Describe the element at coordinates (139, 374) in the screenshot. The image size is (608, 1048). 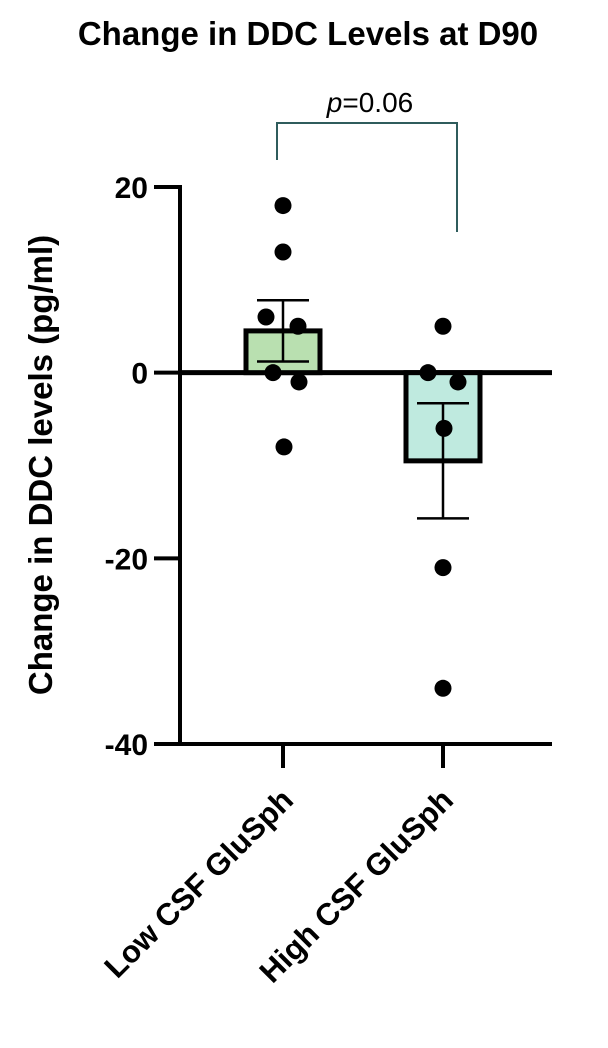
I see `y-tick-label-0: 0` at that location.